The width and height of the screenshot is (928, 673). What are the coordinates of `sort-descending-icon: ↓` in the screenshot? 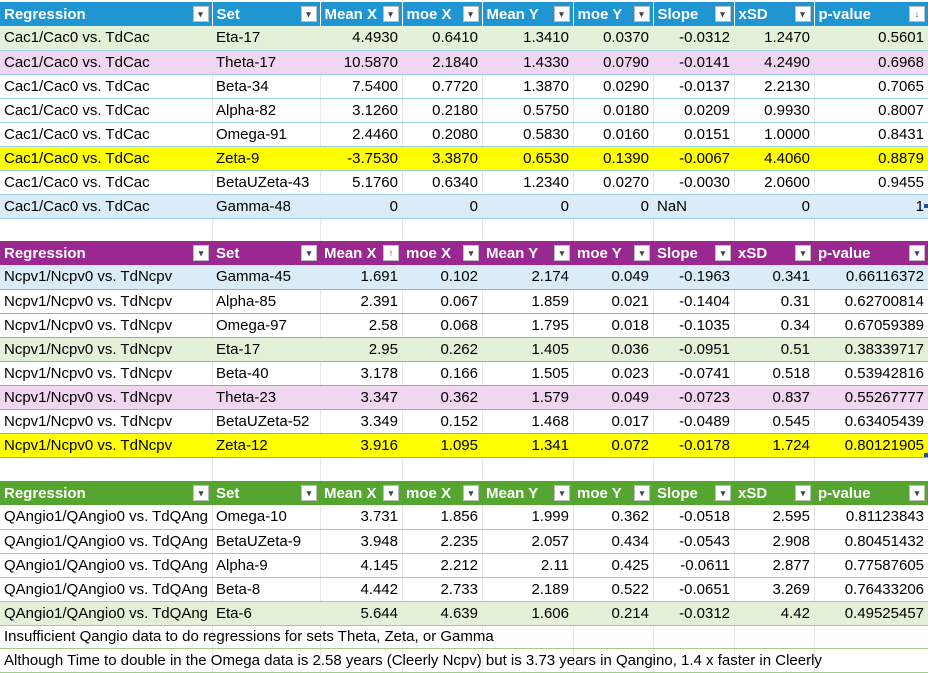 It's located at (917, 14).